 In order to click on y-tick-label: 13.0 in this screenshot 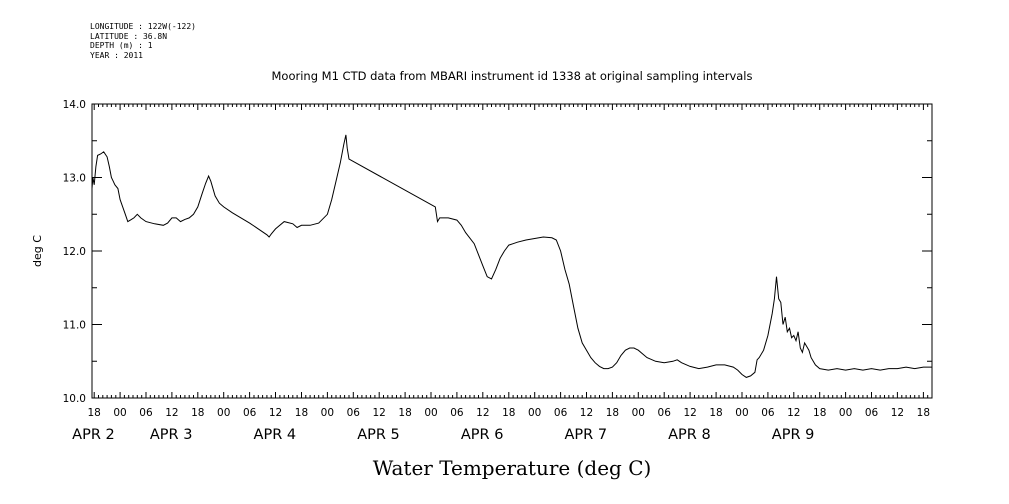, I will do `click(74, 179)`.